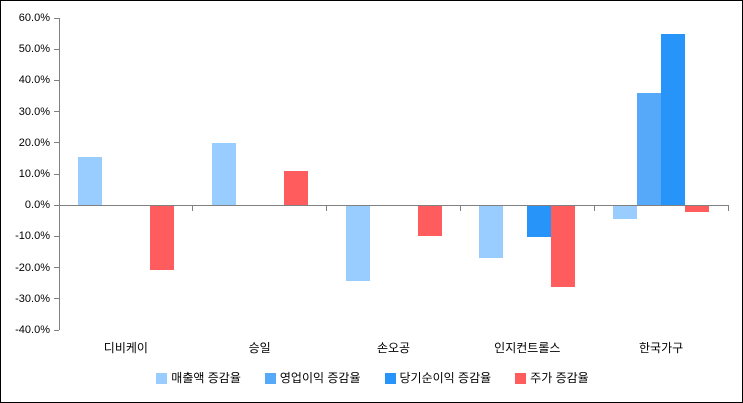  What do you see at coordinates (539, 222) in the screenshot?
I see `bar-당기순이익 증감율-인지컨트롤스` at bounding box center [539, 222].